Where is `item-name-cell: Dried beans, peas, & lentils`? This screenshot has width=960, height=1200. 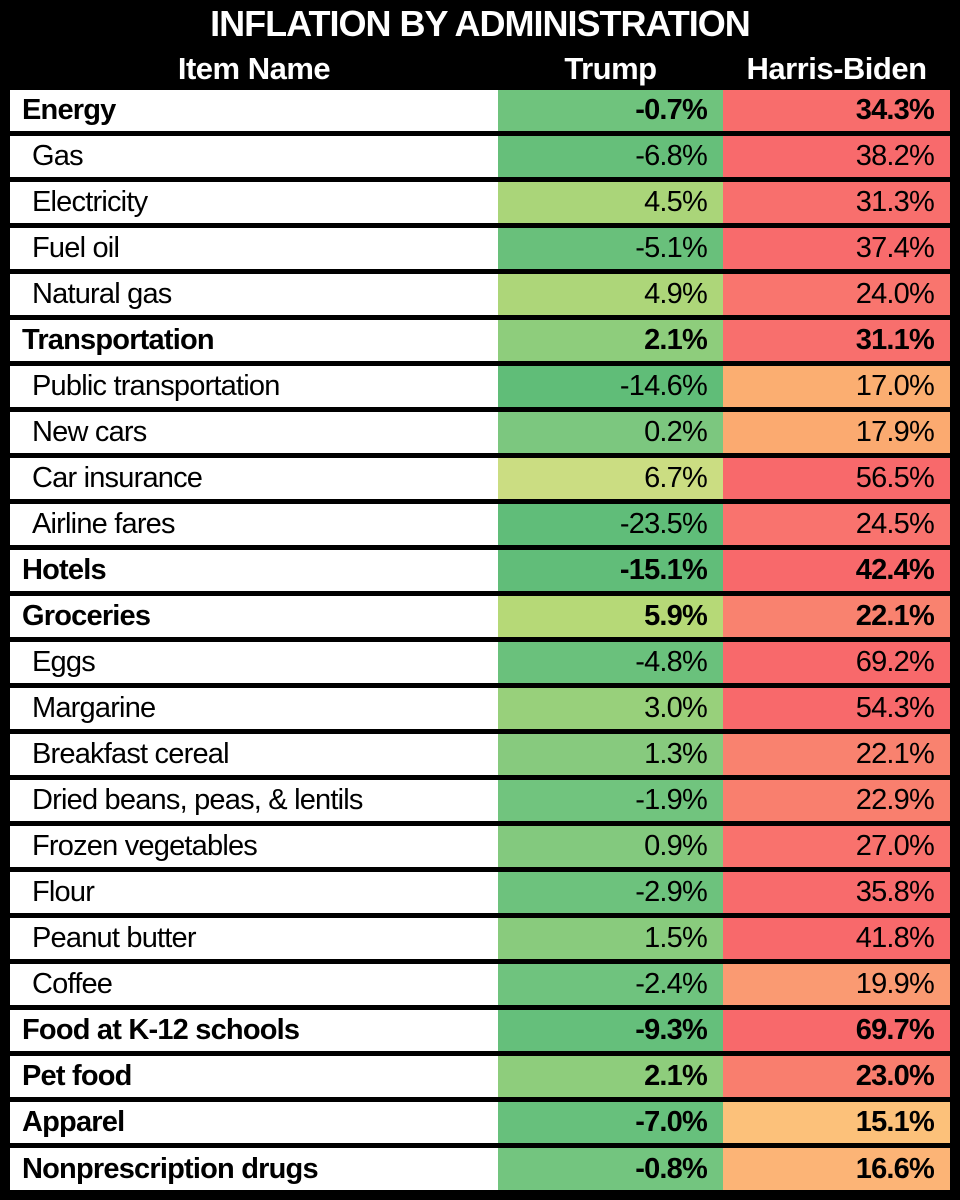
item-name-cell: Dried beans, peas, & lentils is located at coordinates (254, 800).